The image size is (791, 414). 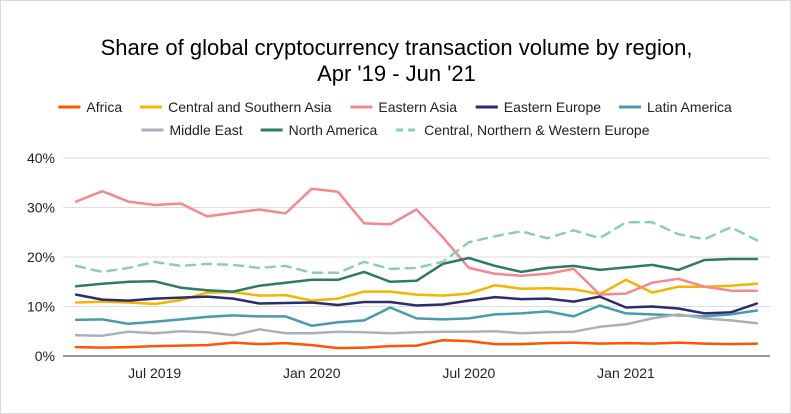 I want to click on y-tick-label-2: 20%, so click(x=41, y=257).